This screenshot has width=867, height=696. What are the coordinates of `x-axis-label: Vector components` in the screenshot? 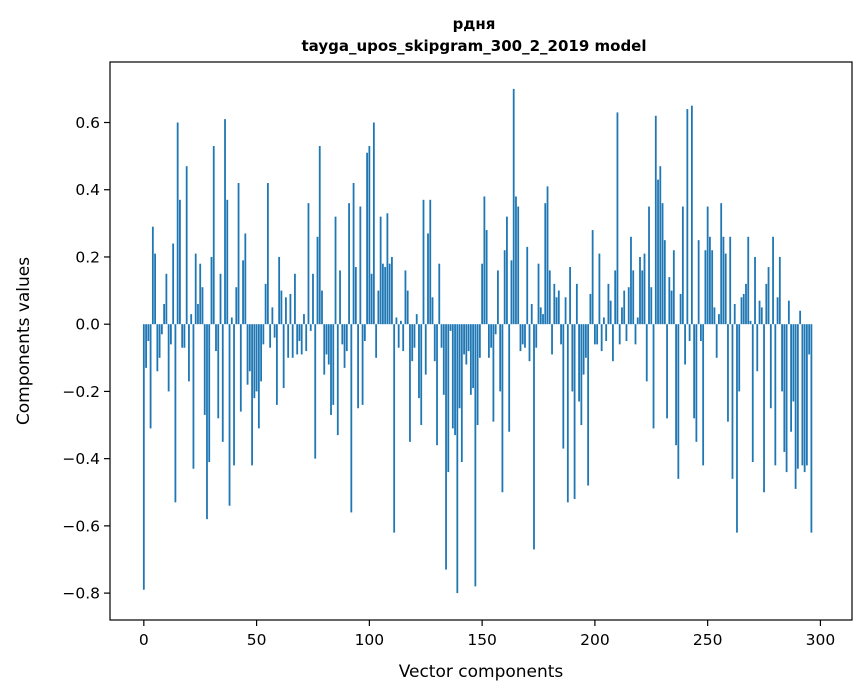 It's located at (481, 672).